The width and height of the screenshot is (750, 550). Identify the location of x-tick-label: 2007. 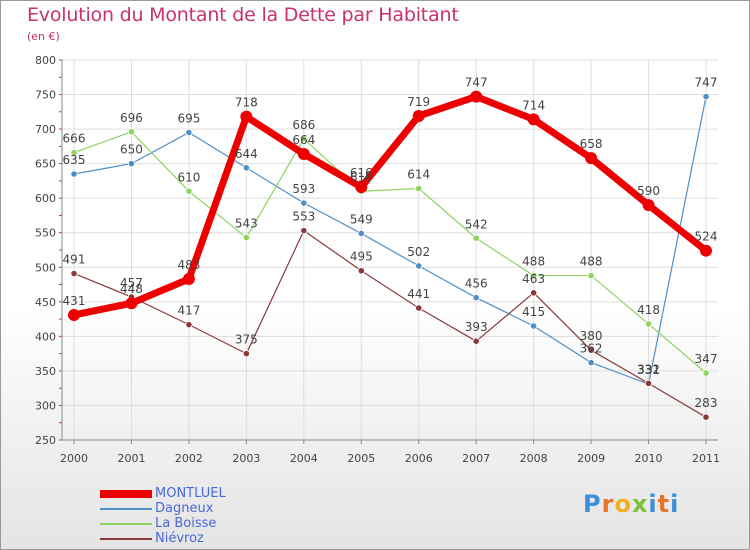
(476, 458).